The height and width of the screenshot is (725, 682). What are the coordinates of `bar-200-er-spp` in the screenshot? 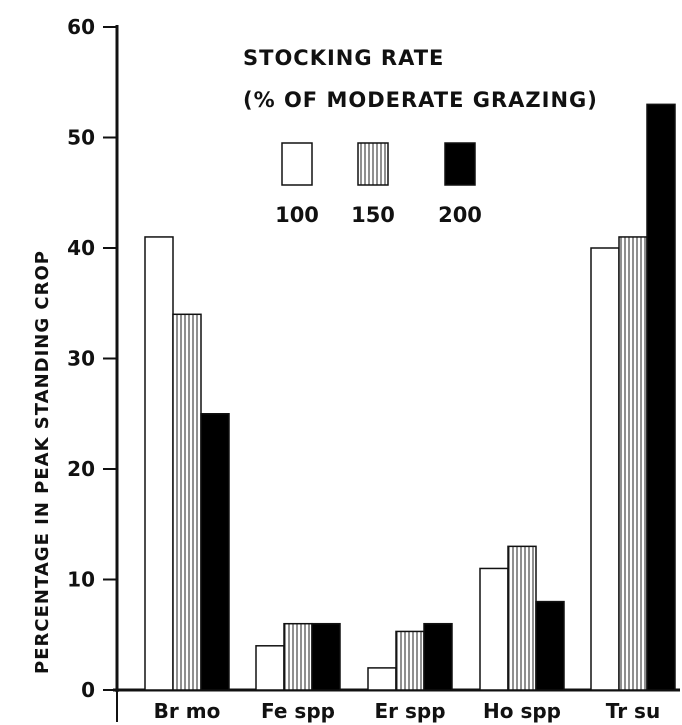 It's located at (438, 656).